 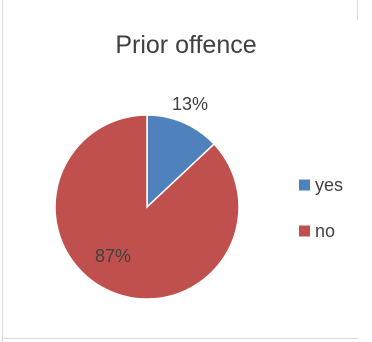 What do you see at coordinates (181, 161) in the screenshot?
I see `pie-slice-yes` at bounding box center [181, 161].